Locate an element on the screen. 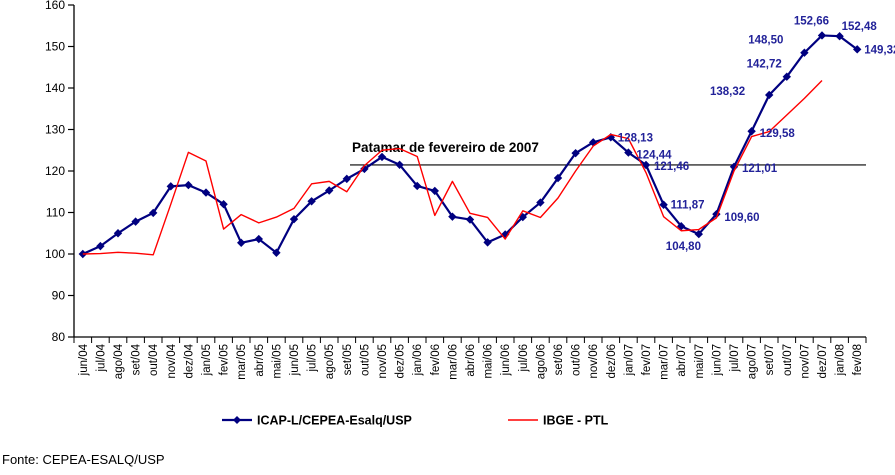 This screenshot has width=895, height=475. data-point-label: 152,48 is located at coordinates (860, 27).